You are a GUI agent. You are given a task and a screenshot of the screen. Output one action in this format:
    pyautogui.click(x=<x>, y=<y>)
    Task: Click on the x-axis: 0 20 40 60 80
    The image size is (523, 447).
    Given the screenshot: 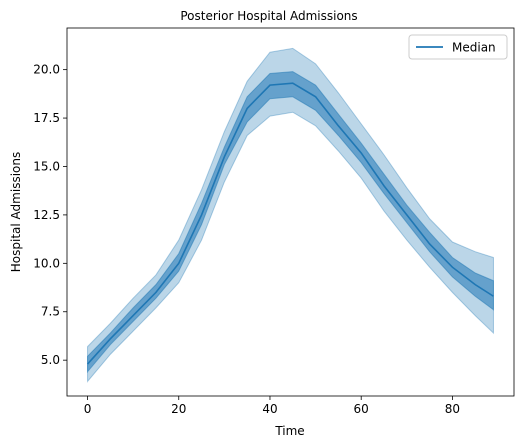 What is the action you would take?
    pyautogui.click(x=272, y=406)
    